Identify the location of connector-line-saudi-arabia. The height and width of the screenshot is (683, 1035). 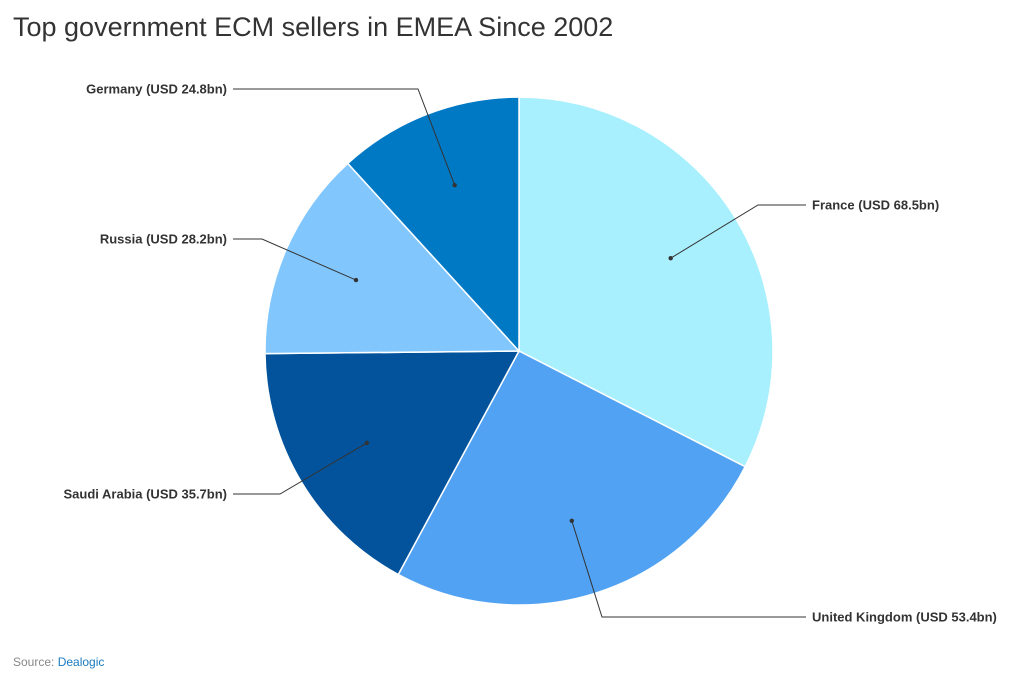
(300, 468).